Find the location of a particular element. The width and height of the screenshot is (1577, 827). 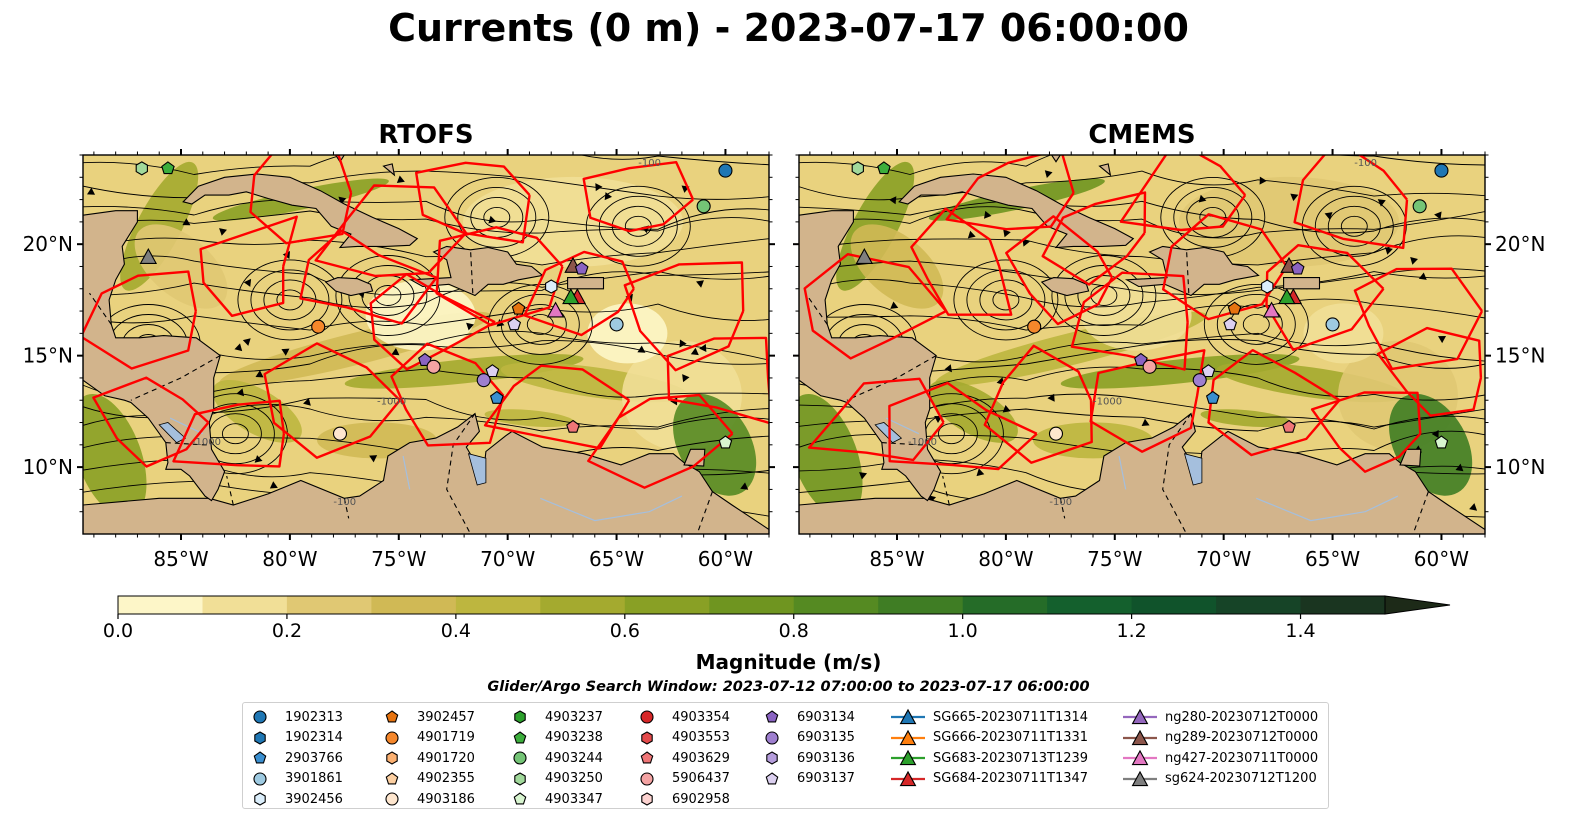

observation-markers is located at coordinates (434, 305).